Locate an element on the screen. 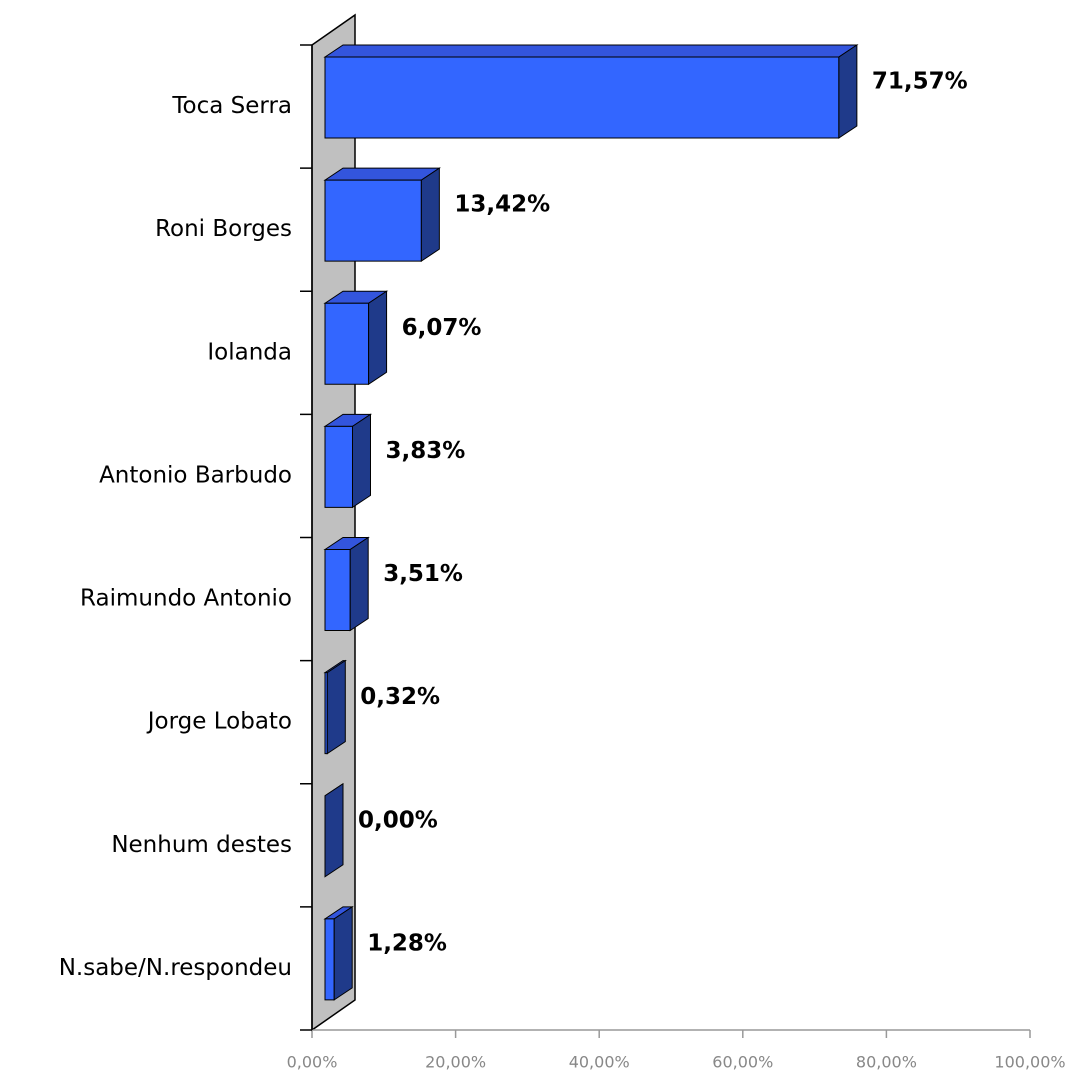 Image resolution: width=1072 pixels, height=1075 pixels. value-label: 0,32% is located at coordinates (400, 697).